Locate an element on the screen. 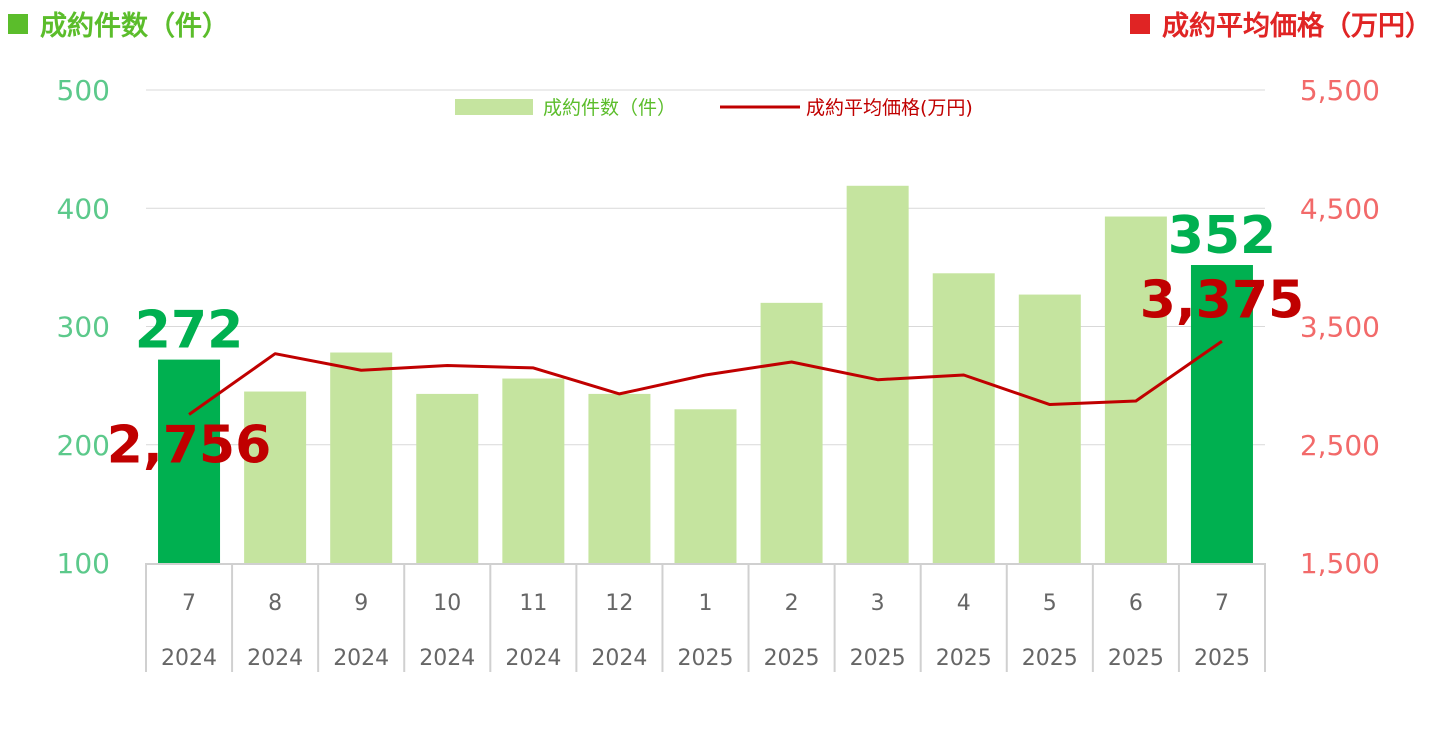 This screenshot has width=1440, height=738. left-axis-tick-label: 200 is located at coordinates (83, 445).